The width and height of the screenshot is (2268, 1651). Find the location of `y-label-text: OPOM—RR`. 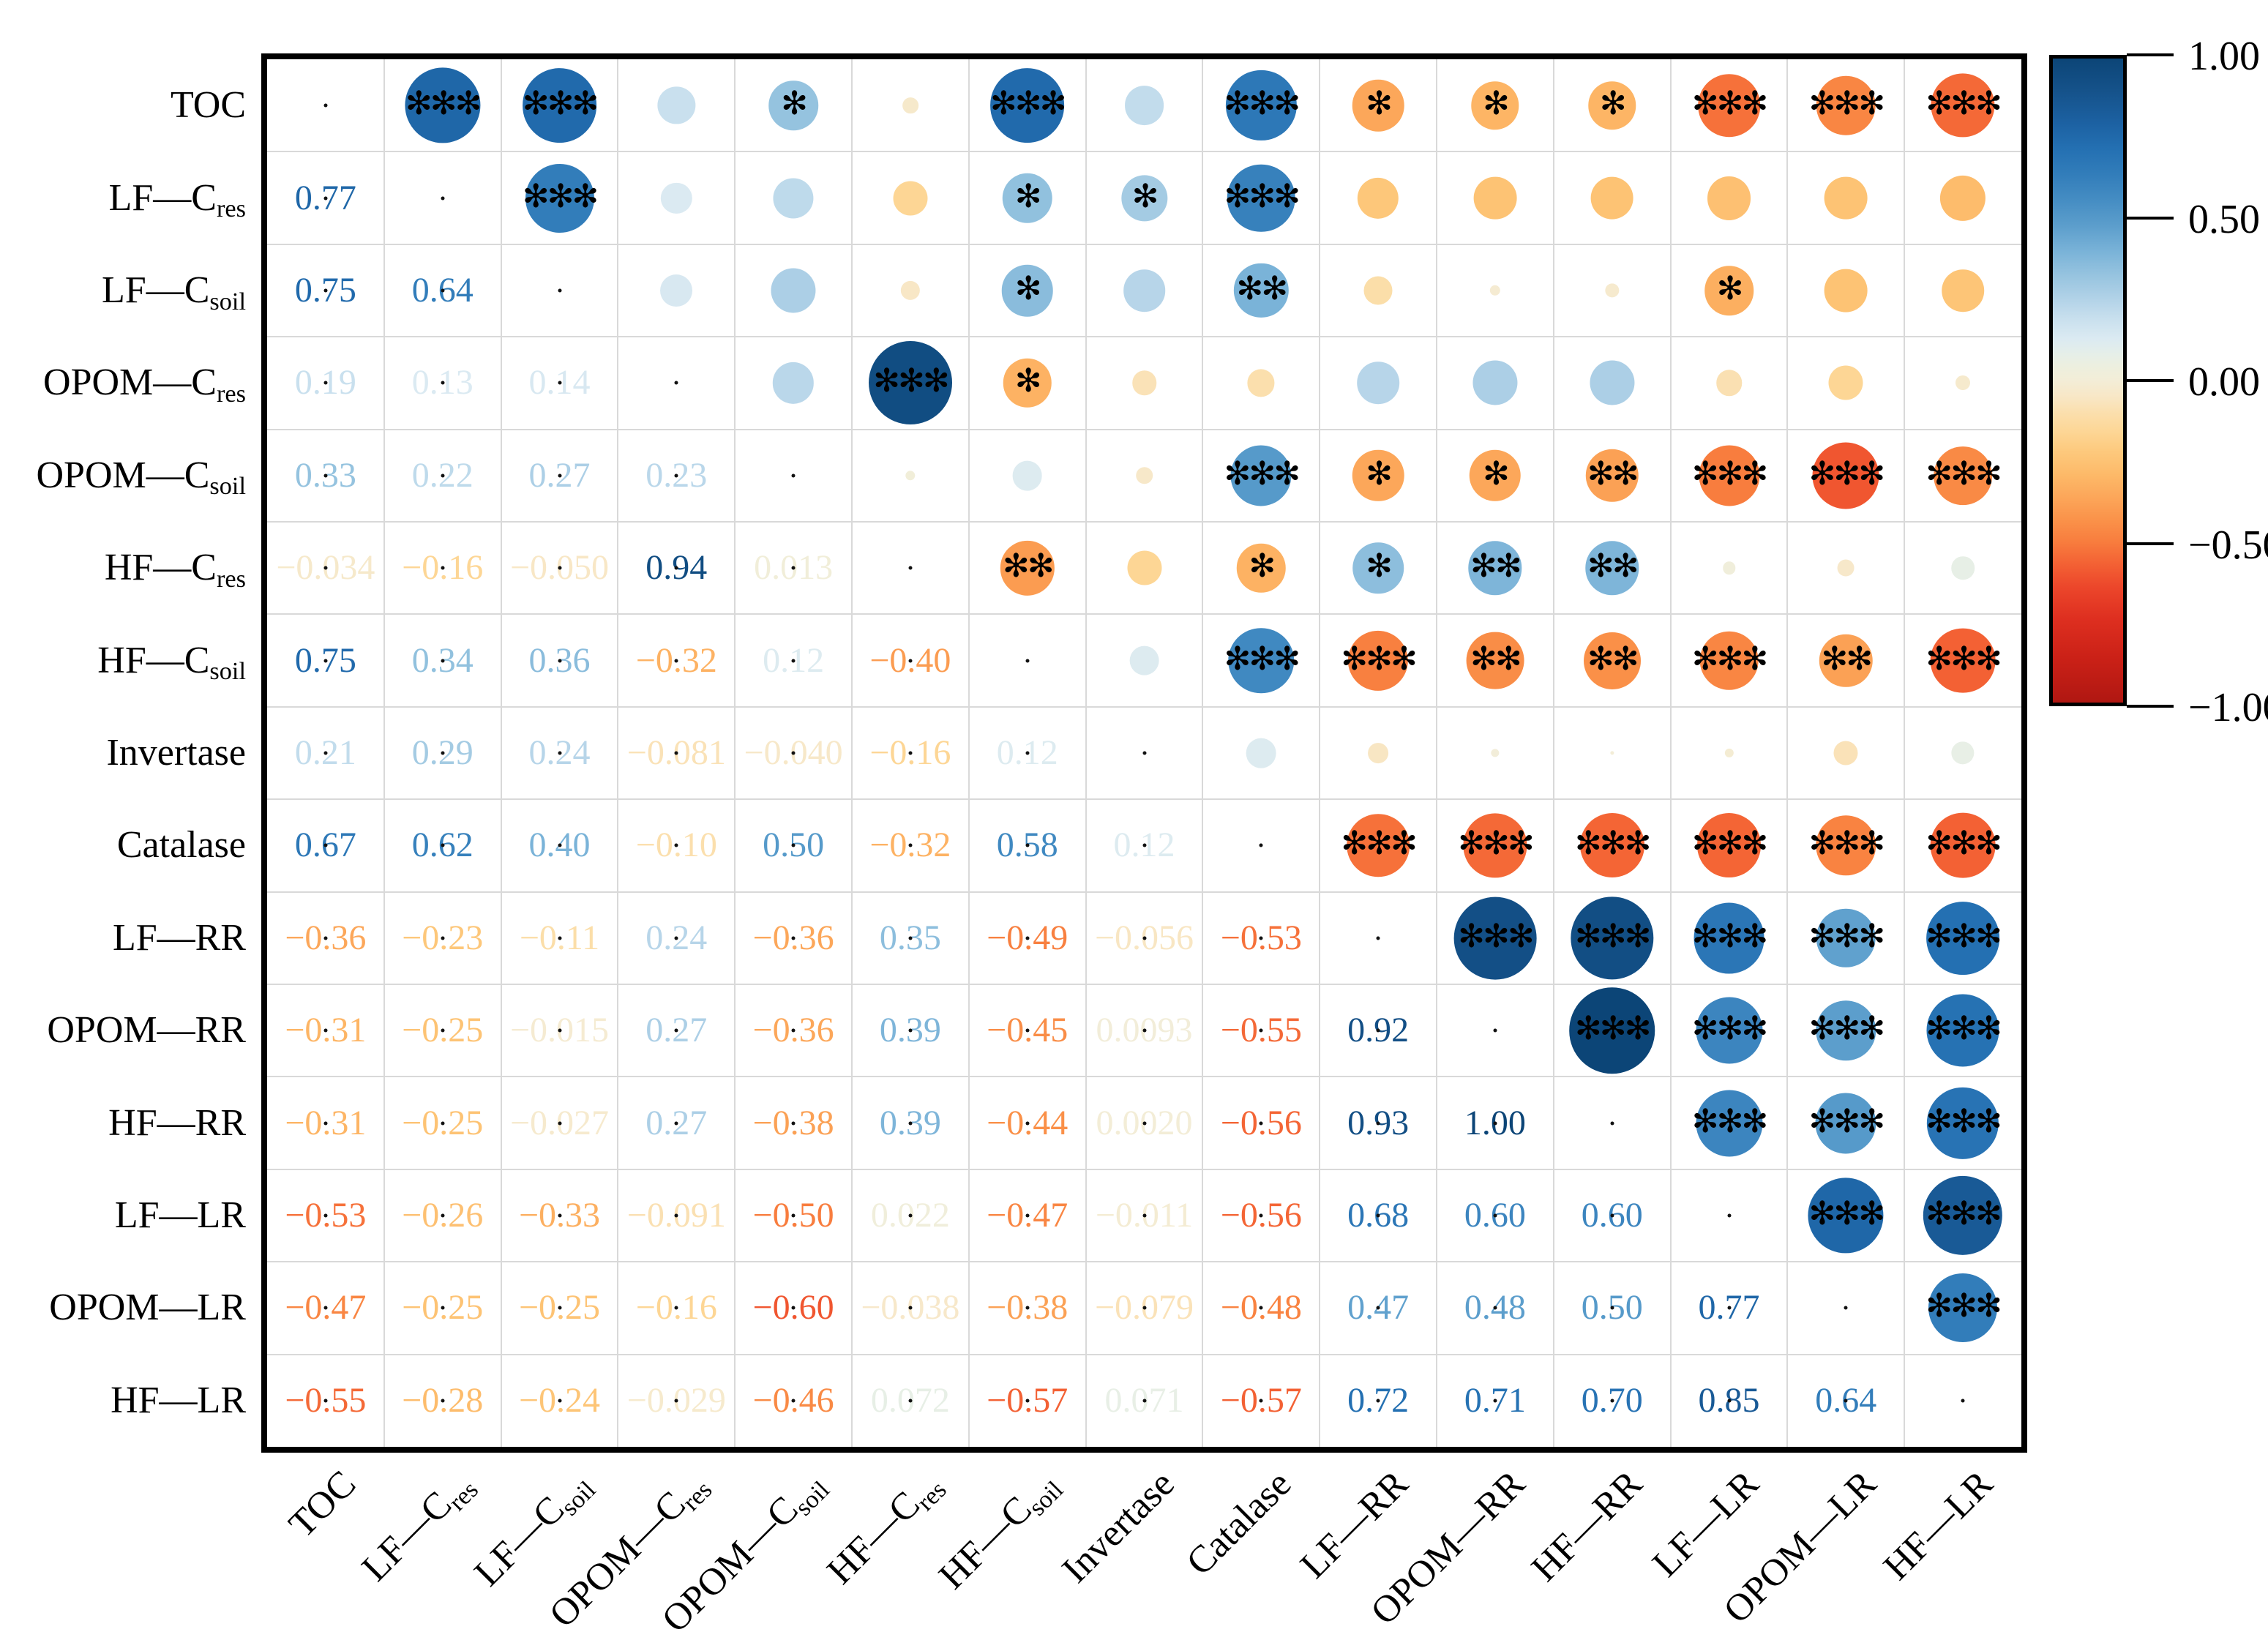

y-label-text: OPOM—RR is located at coordinates (146, 1030).